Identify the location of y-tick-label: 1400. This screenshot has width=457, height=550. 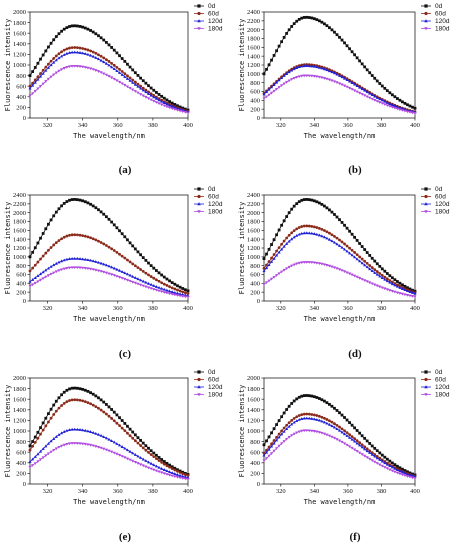
(19, 44).